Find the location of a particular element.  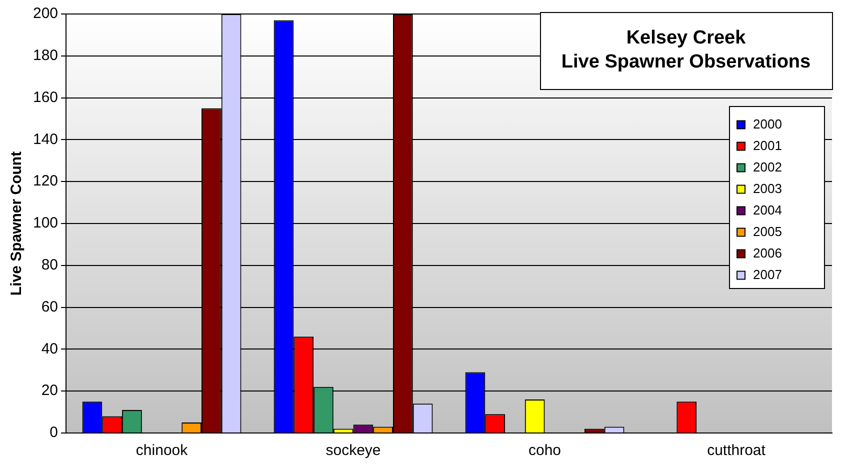

y-tick-label: 20 is located at coordinates (49, 391).